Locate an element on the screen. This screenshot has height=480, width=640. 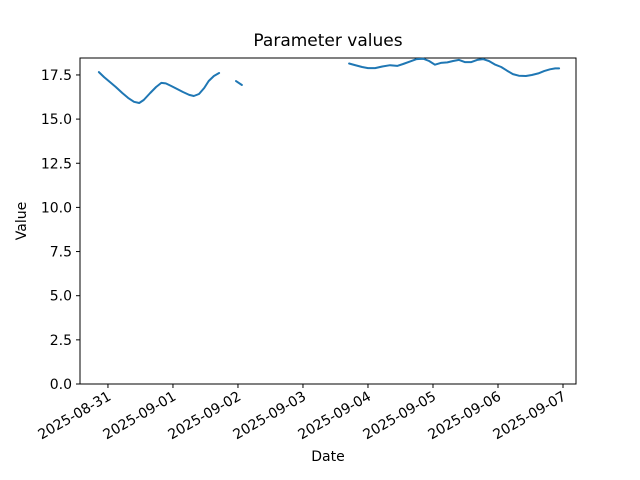
x-tick-label: 2025-09-04 is located at coordinates (335, 416).